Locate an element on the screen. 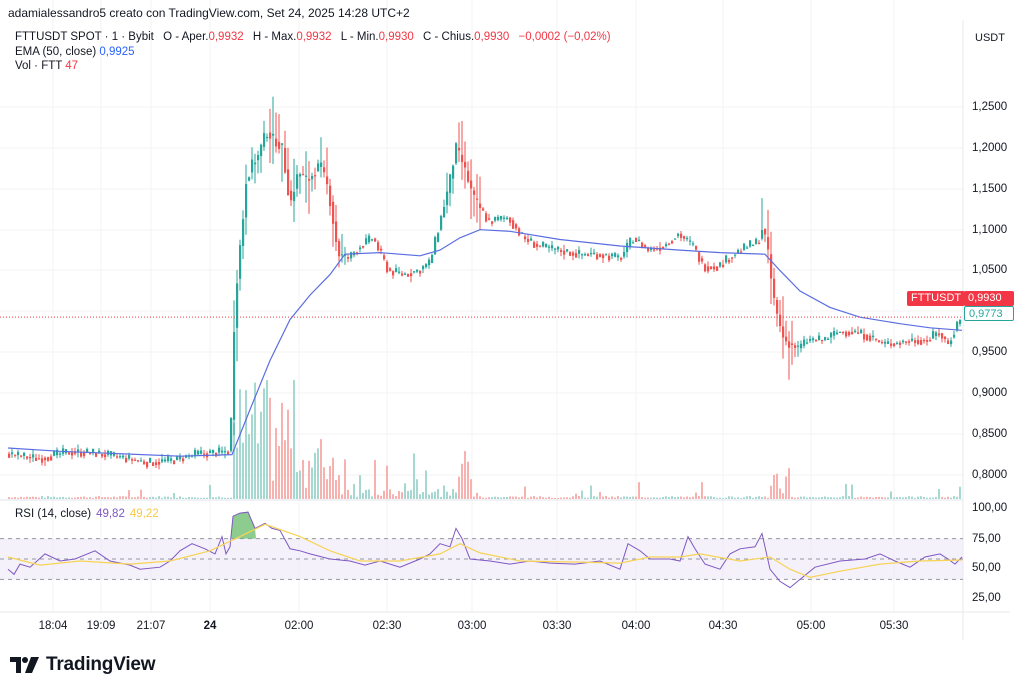 This screenshot has height=690, width=1024. open-value: 0,9932 is located at coordinates (226, 37).